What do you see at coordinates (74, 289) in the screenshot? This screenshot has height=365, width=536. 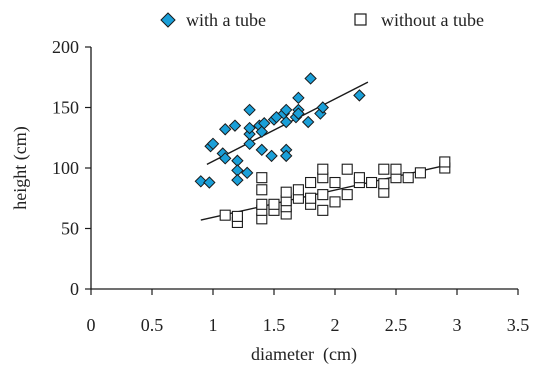 I see `y-tick-label: 0` at bounding box center [74, 289].